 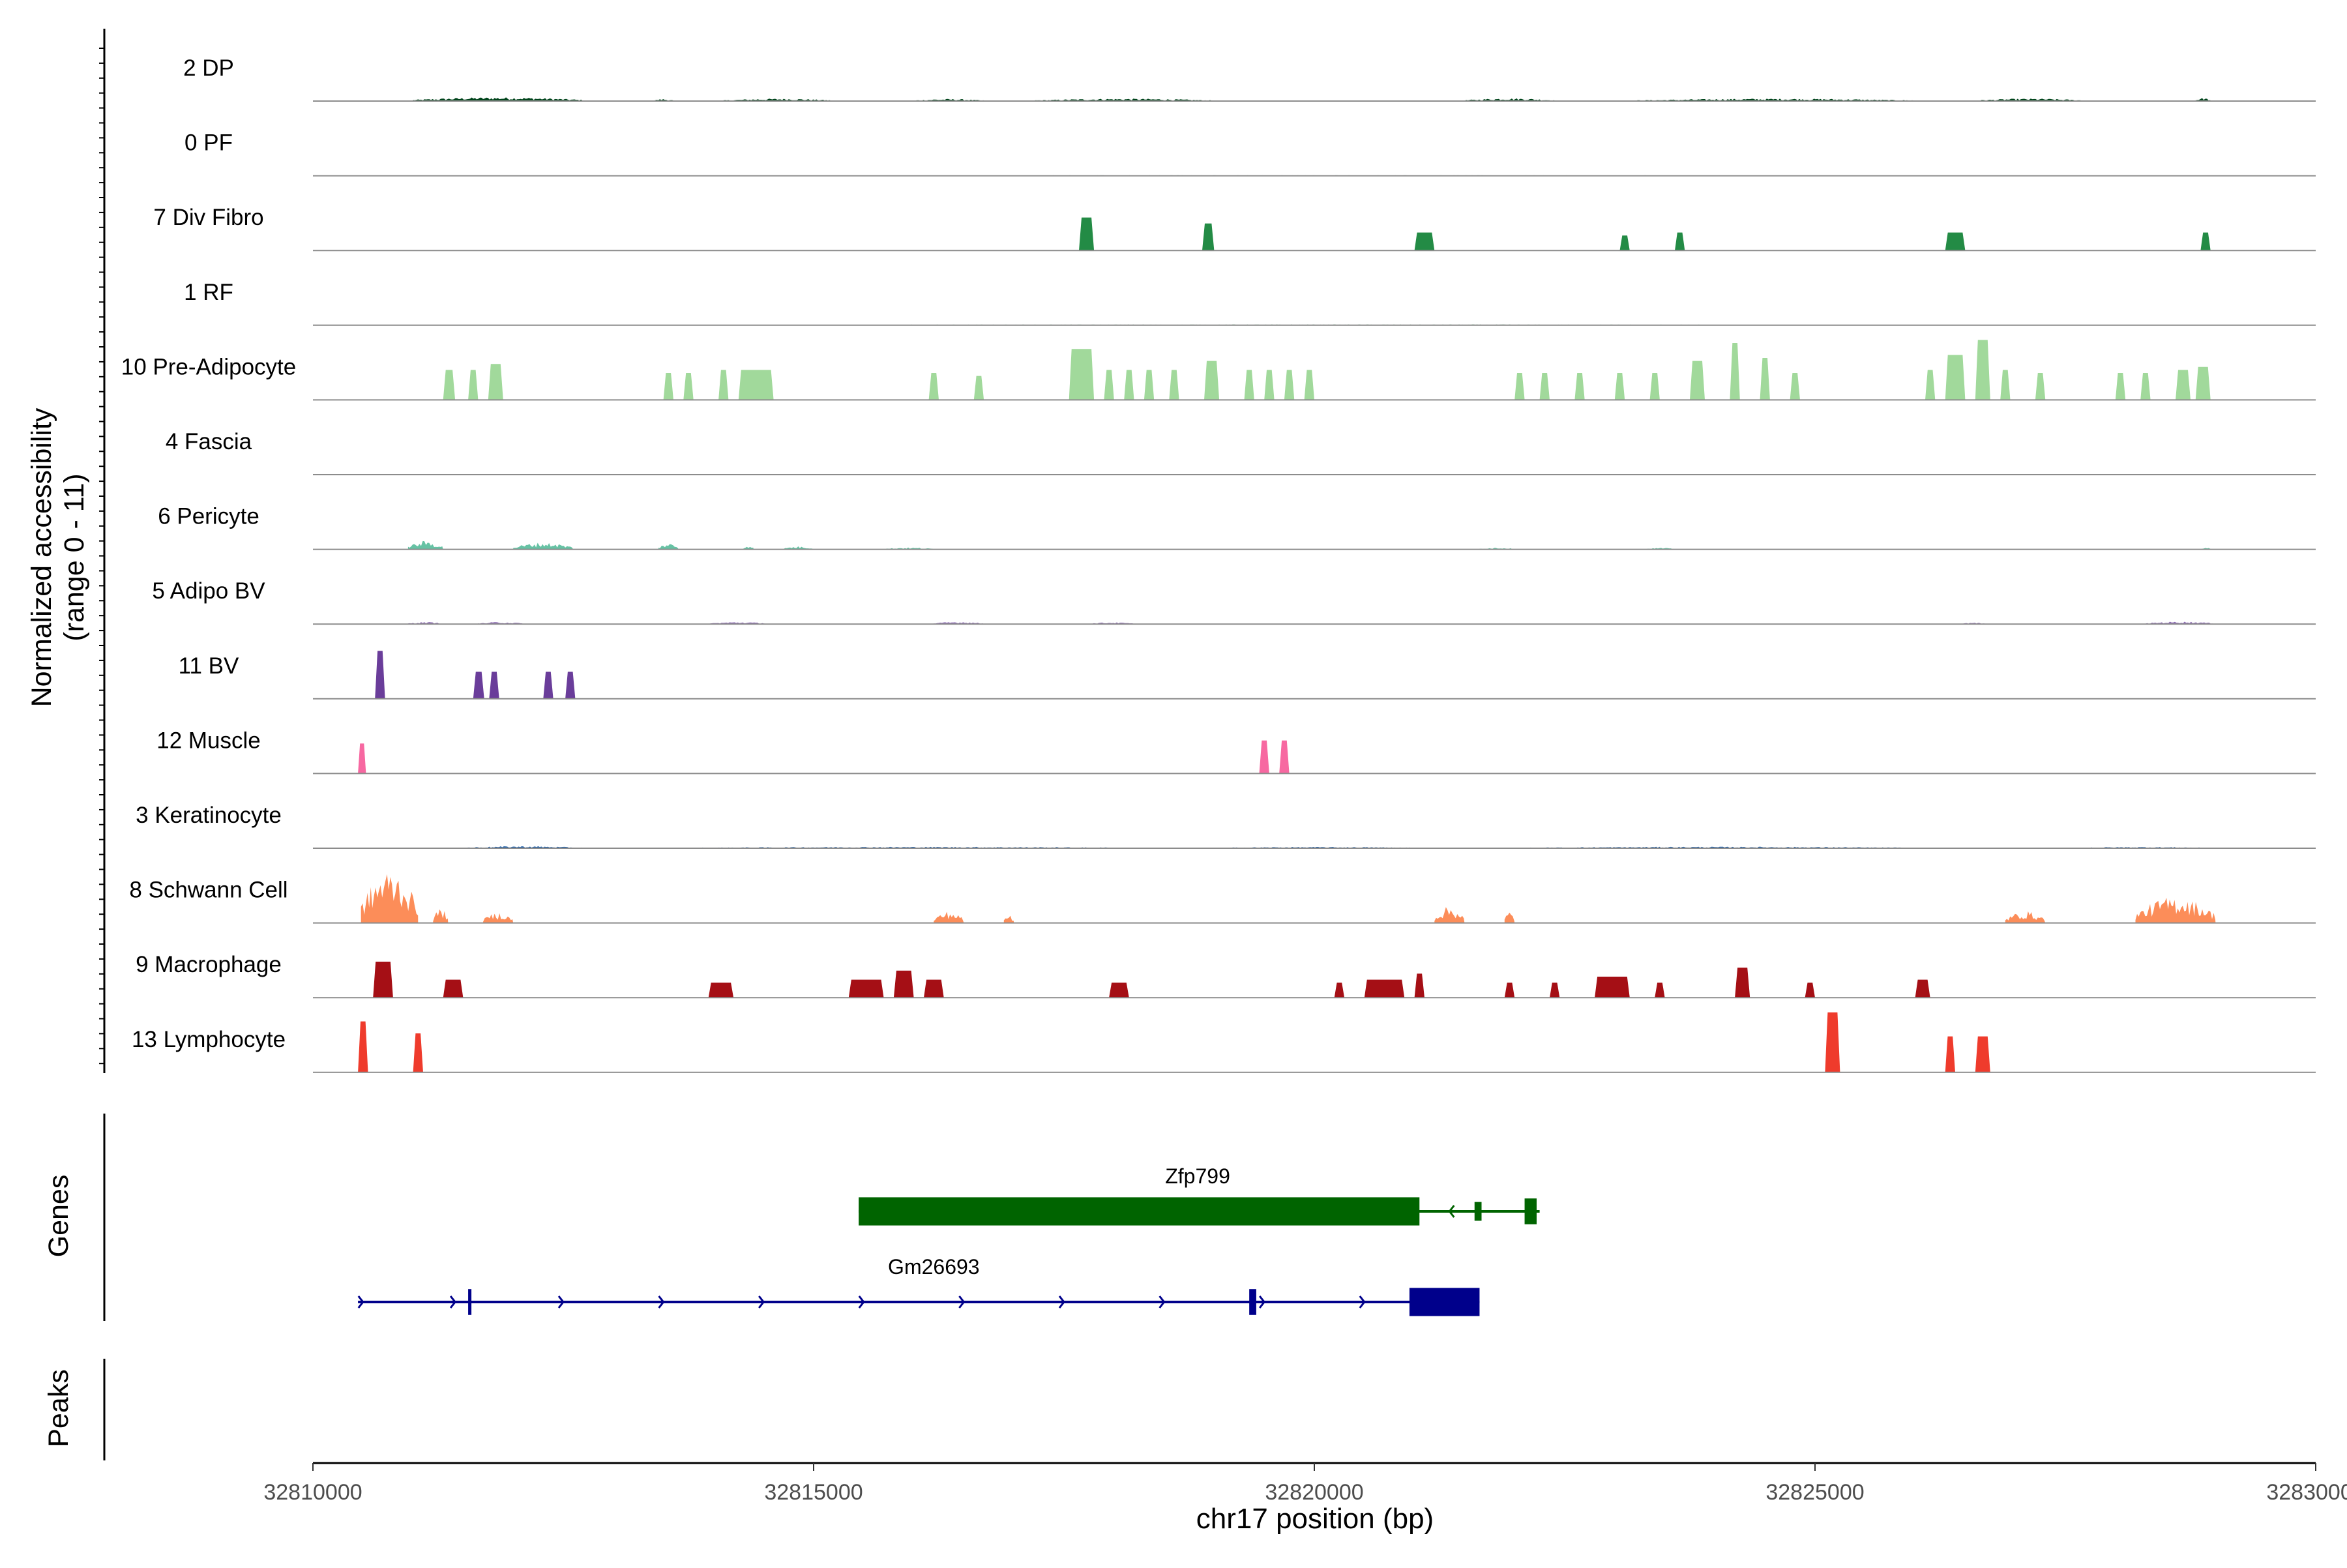 I want to click on track-label-10: 12 Muscle, so click(x=208, y=741).